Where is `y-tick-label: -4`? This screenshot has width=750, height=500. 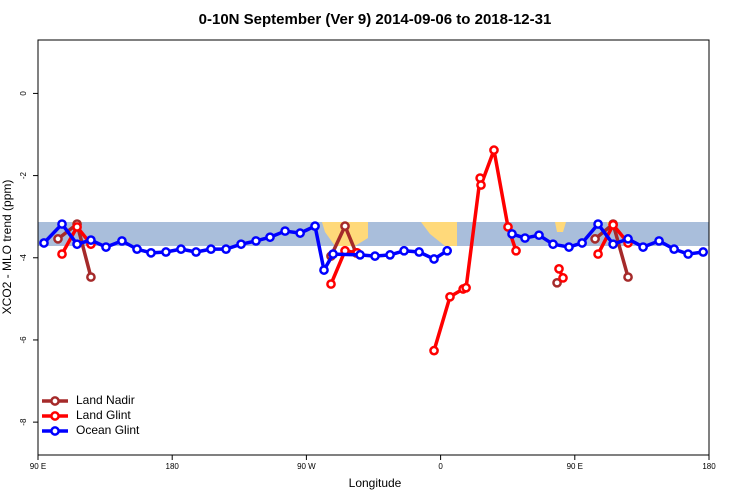 y-tick-label: -4 is located at coordinates (23, 258).